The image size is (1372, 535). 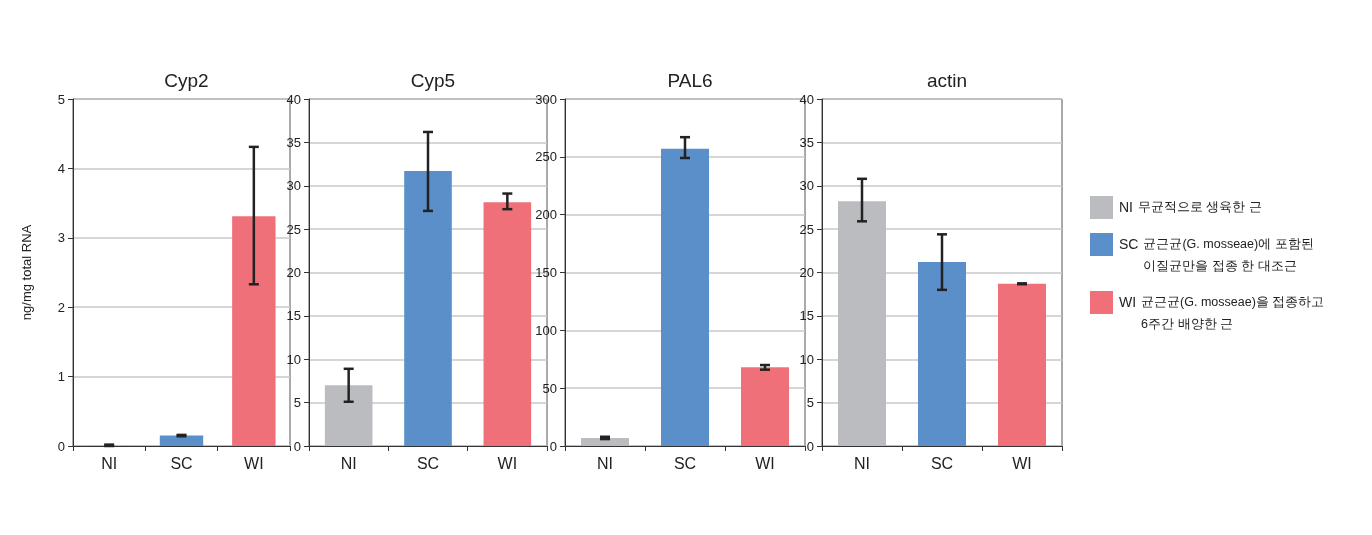 I want to click on category-label: WI, so click(x=1128, y=302).